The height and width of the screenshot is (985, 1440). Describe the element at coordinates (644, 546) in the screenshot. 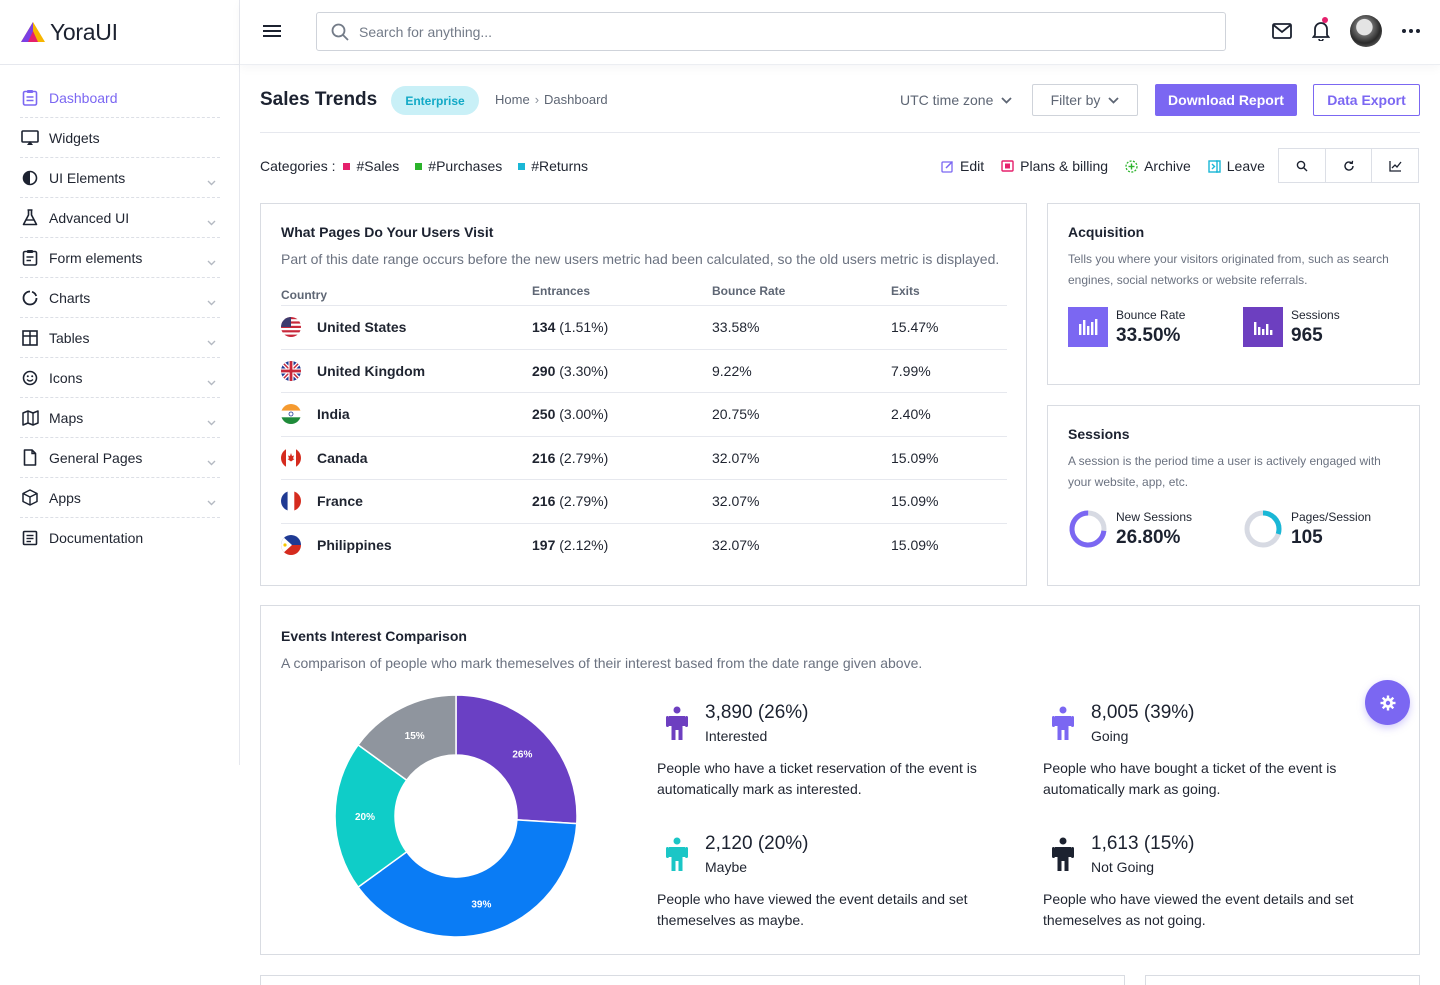

I see `table-row: Philippines 197 (2.12%) 32.07% 15.09%` at that location.